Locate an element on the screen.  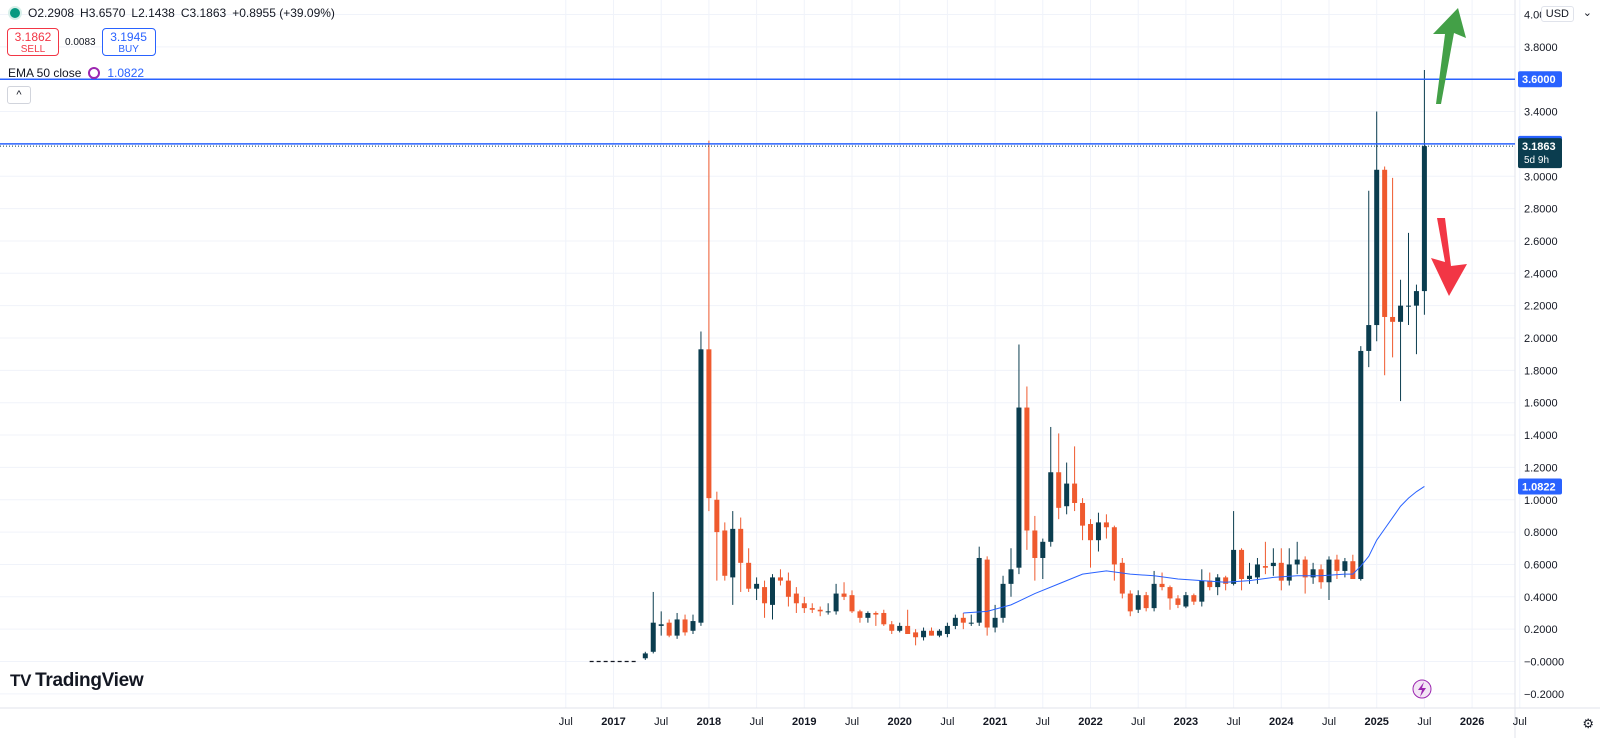
x-tick-label: 2017 is located at coordinates (613, 722).